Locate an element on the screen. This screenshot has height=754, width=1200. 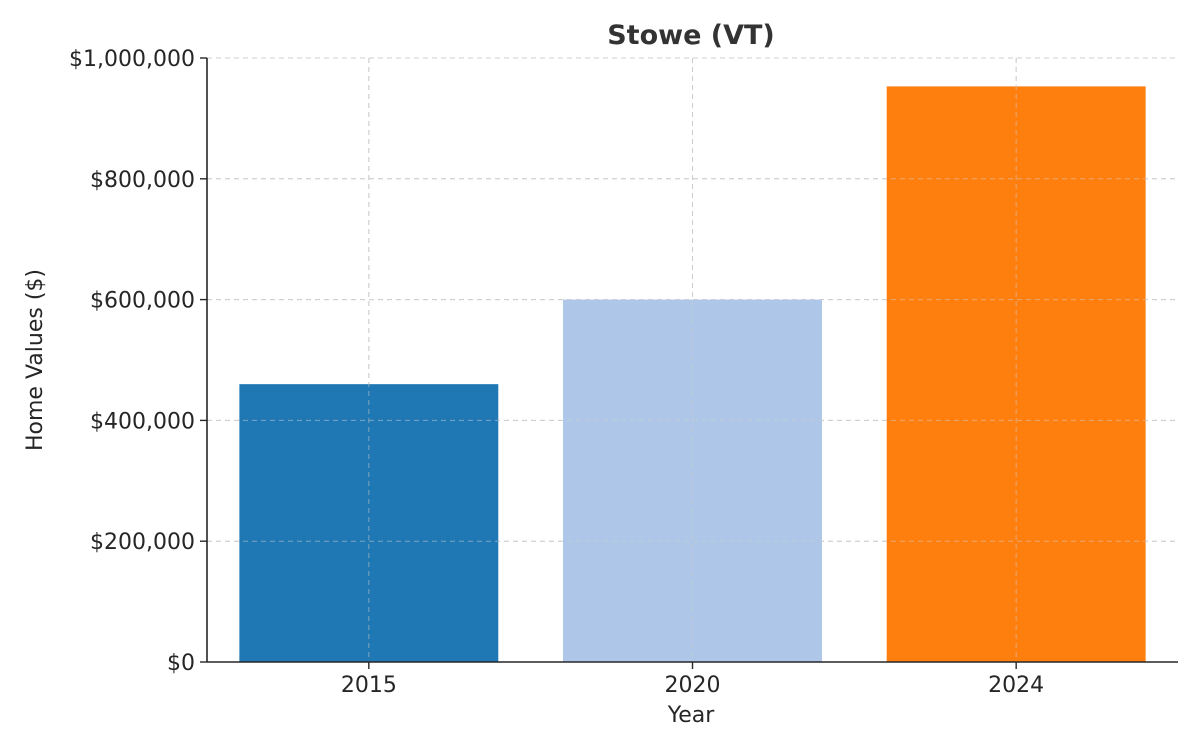
x-tick-label: 2015 is located at coordinates (369, 685).